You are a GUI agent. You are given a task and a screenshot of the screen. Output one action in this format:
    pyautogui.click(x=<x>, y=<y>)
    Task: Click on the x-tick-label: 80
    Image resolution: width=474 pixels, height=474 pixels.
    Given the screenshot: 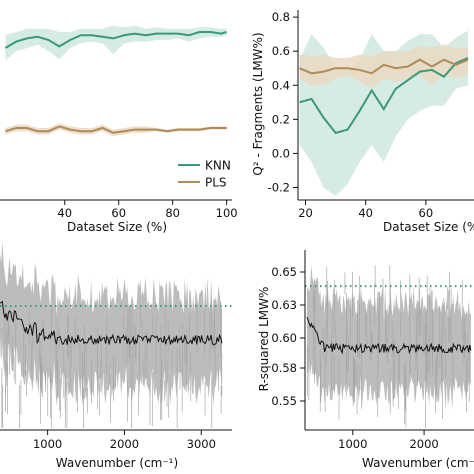 What is the action you would take?
    pyautogui.click(x=172, y=213)
    